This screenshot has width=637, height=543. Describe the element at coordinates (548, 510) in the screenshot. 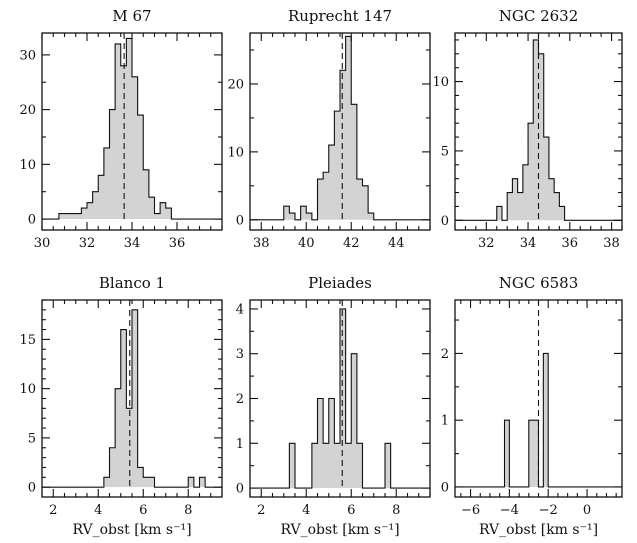

I see `x-tick-label: −2` at that location.